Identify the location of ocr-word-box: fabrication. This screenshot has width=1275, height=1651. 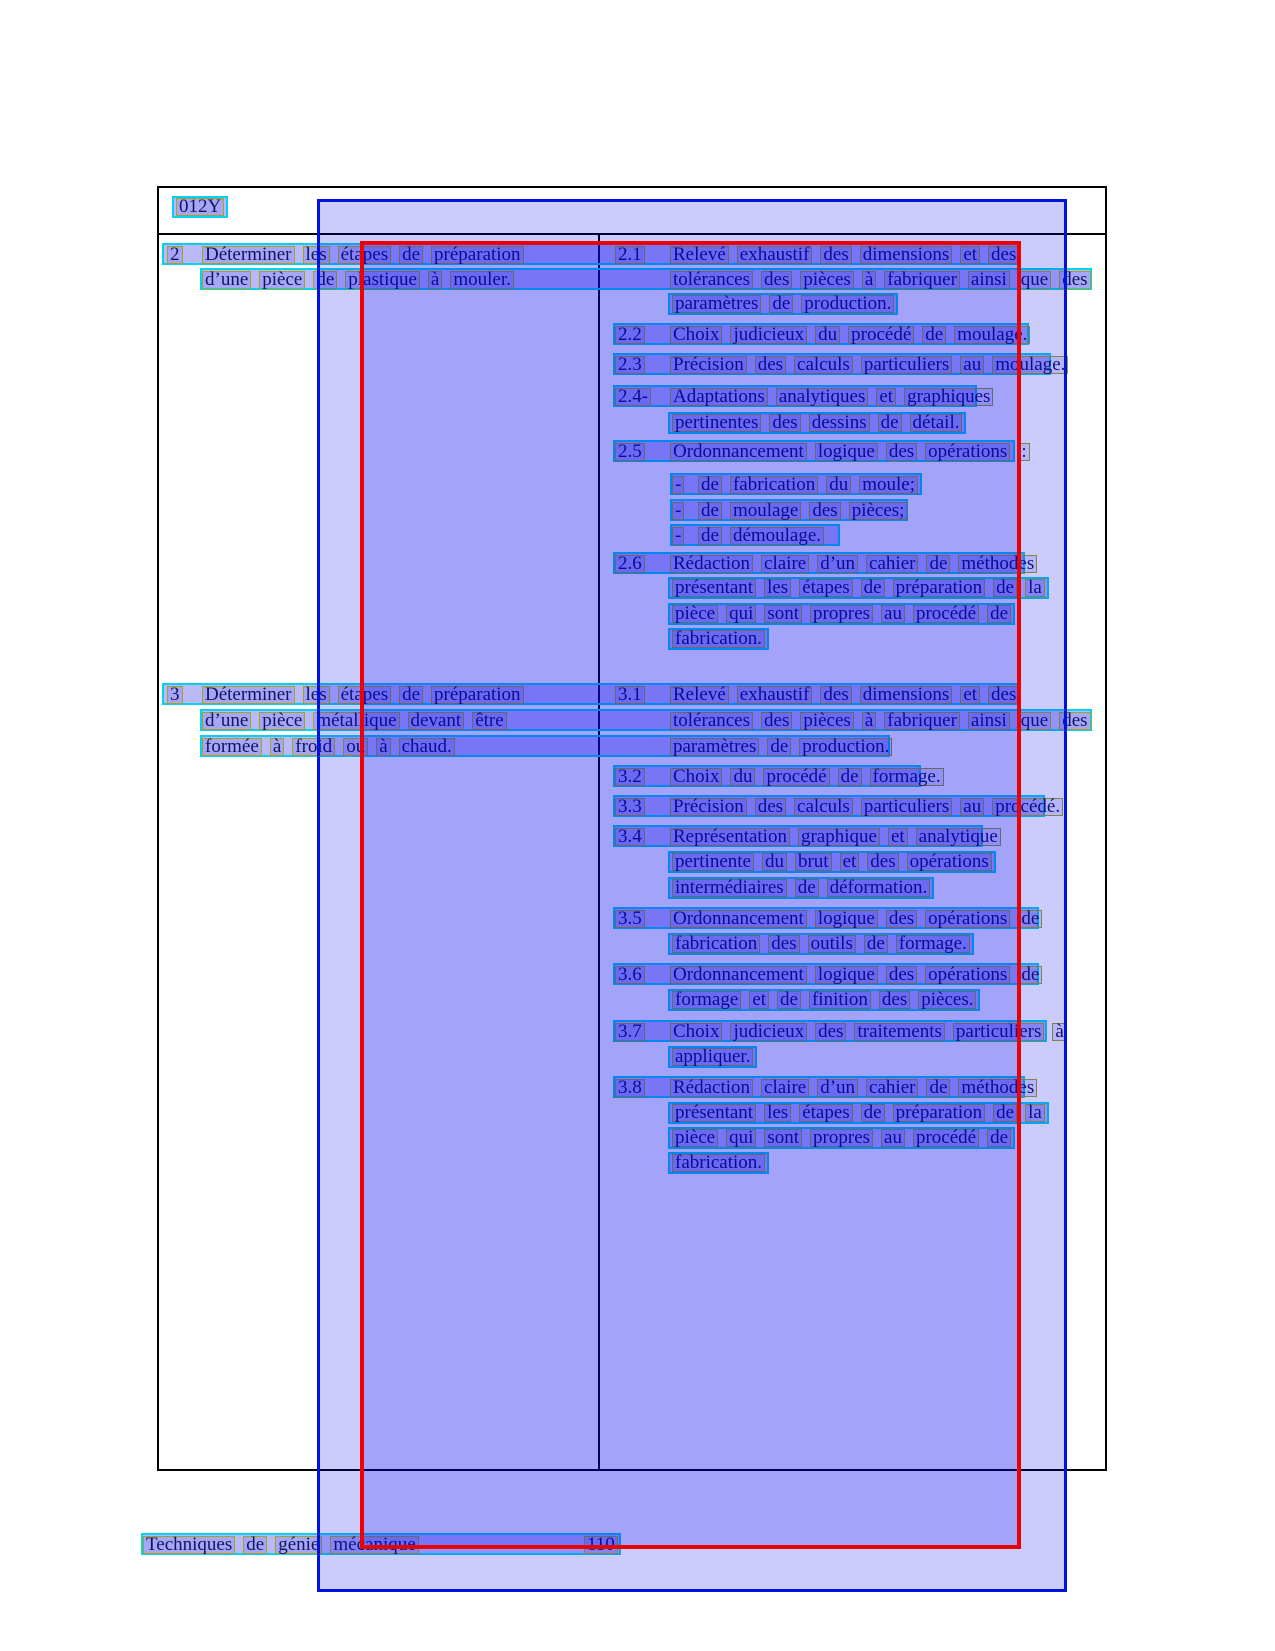
(774, 484).